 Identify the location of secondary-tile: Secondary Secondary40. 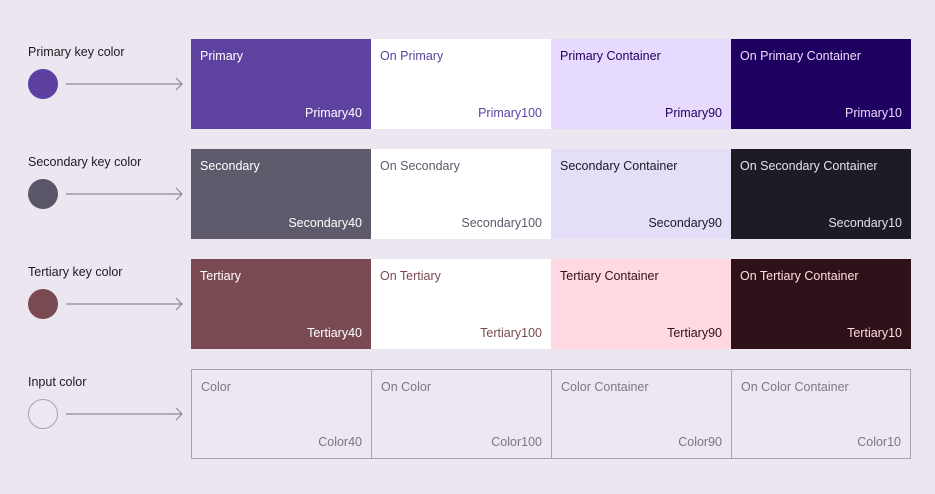
(281, 194).